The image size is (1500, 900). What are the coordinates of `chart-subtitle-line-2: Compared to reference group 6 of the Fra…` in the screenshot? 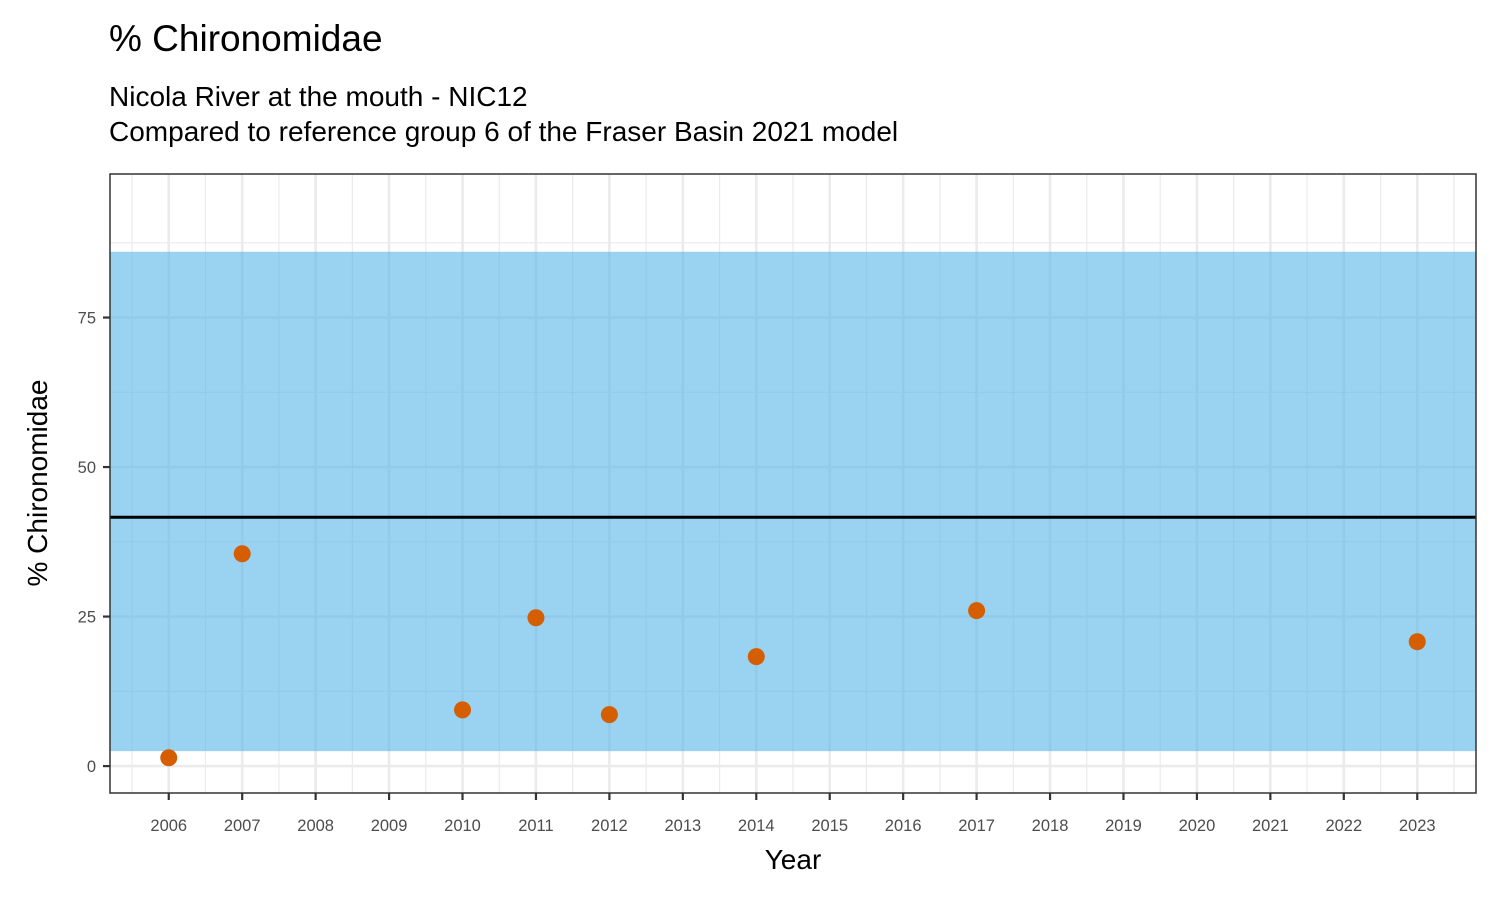 It's located at (504, 131).